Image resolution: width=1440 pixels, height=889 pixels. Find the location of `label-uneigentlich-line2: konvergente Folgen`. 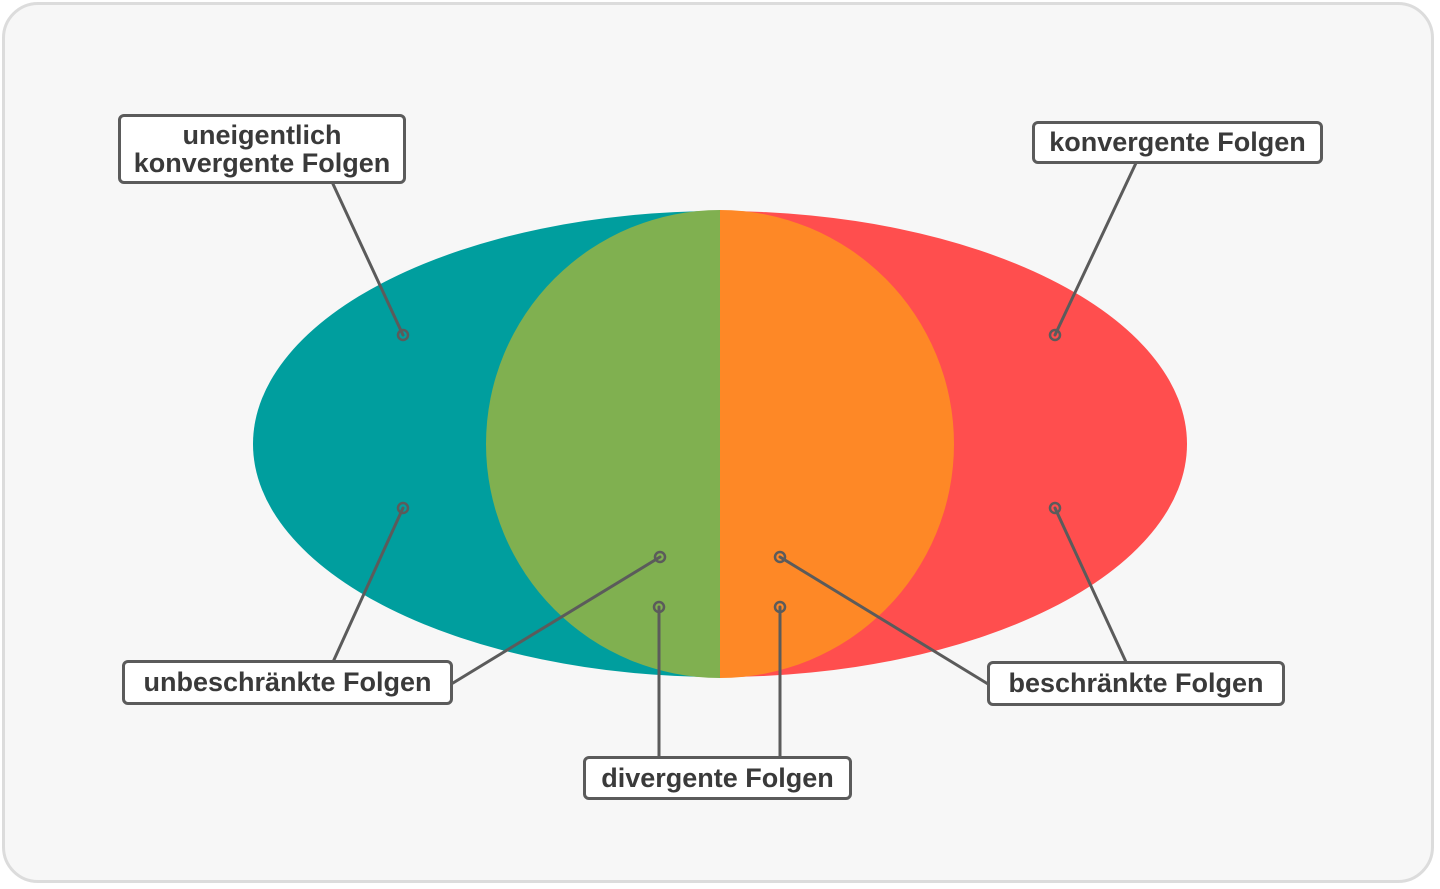

label-uneigentlich-line2: konvergente Folgen is located at coordinates (262, 163).